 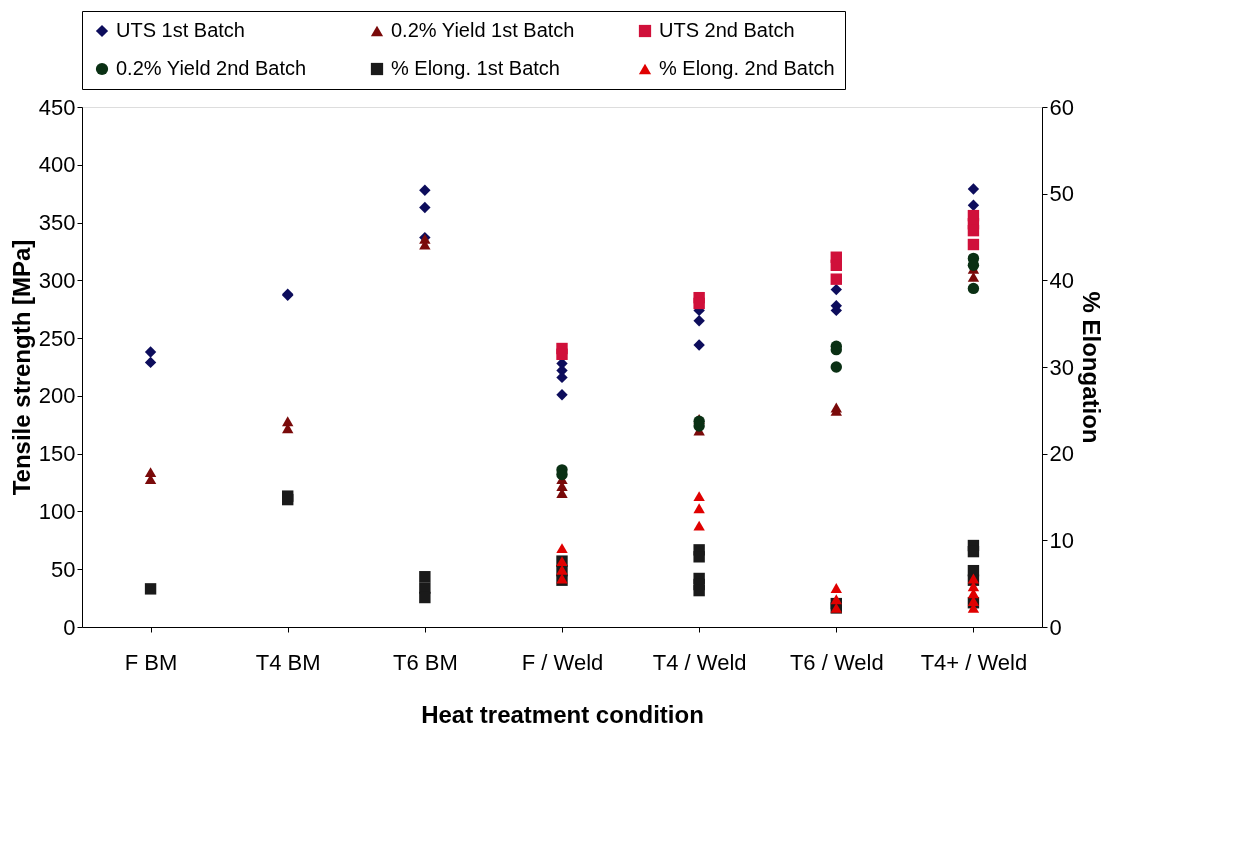 I want to click on legend-label: UTS 1st Batch, so click(x=180, y=30).